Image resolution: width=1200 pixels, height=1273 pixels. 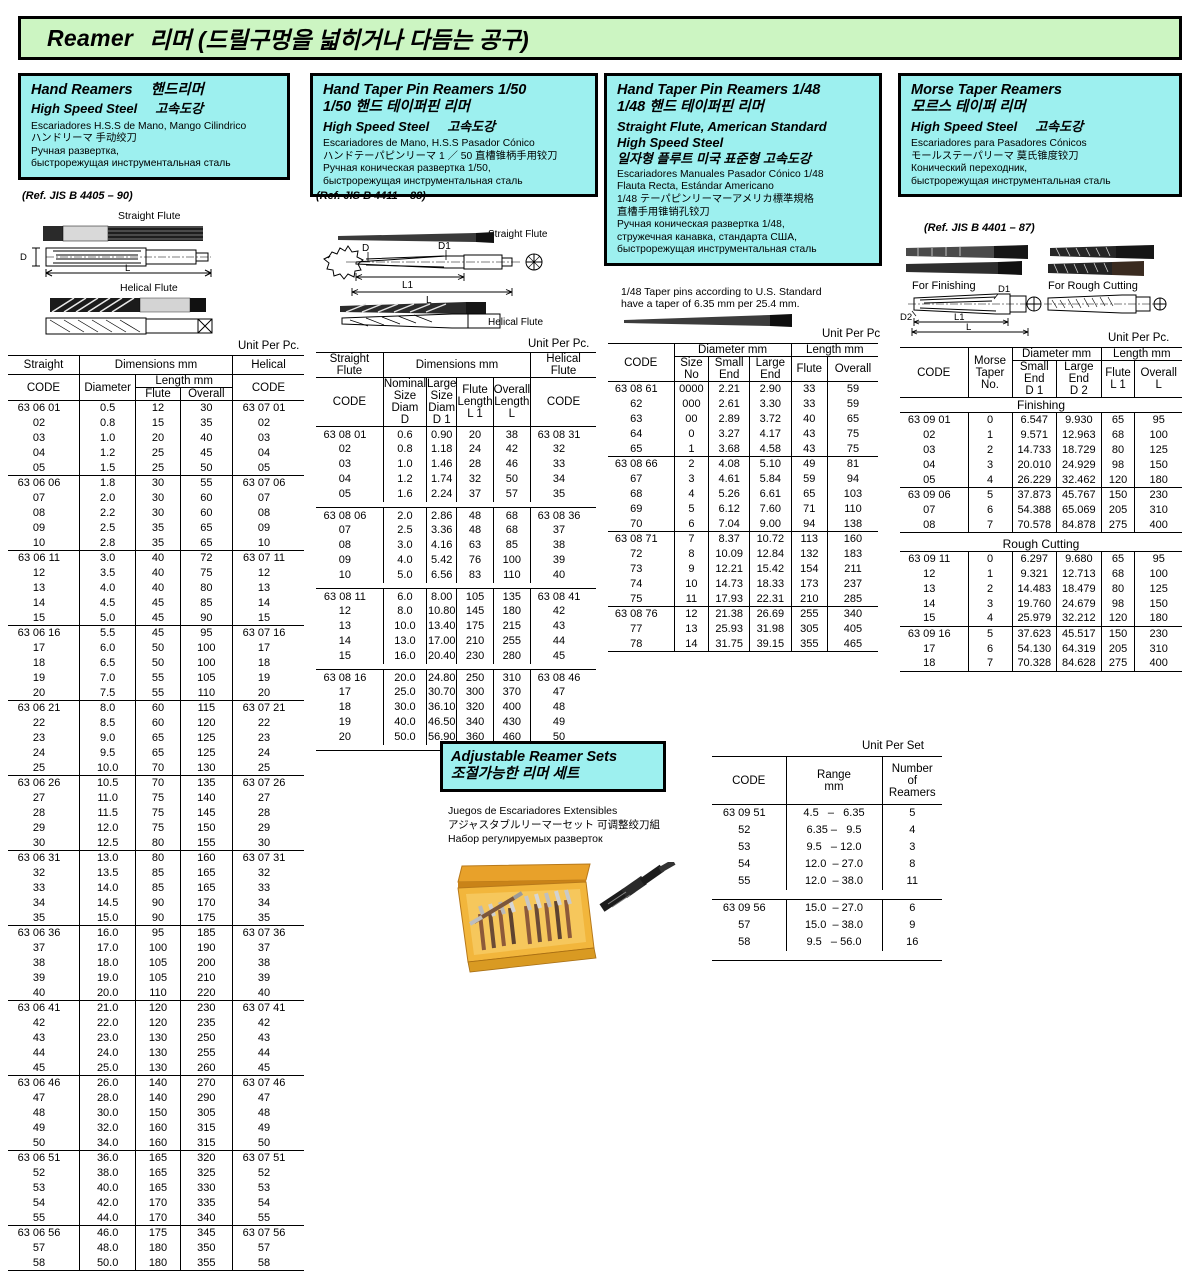 What do you see at coordinates (156, 1023) in the screenshot?
I see `table-row: 42 22.0 120 235 42` at bounding box center [156, 1023].